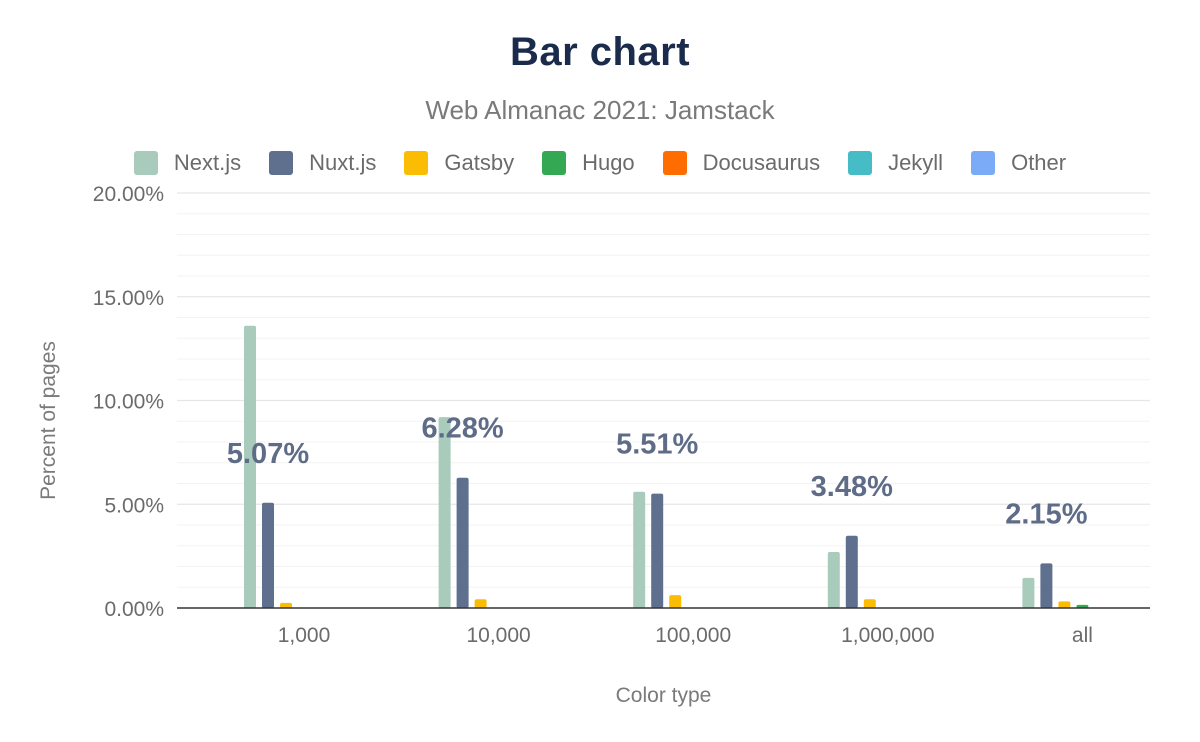 The width and height of the screenshot is (1200, 742). I want to click on chart-subtitle: Web Almanac 2021: Jamstack, so click(600, 110).